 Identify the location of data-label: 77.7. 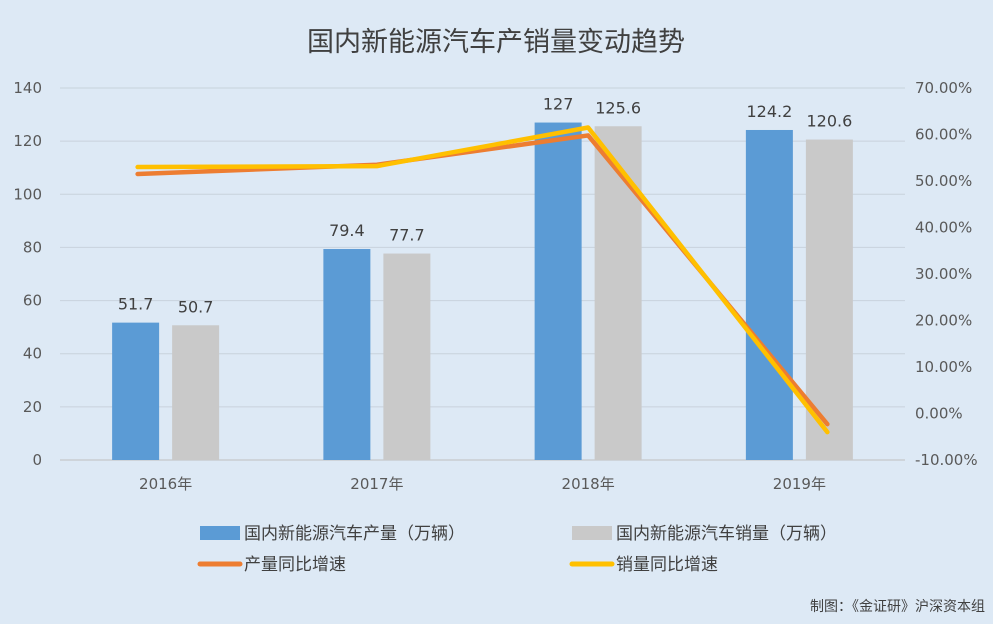
(407, 235).